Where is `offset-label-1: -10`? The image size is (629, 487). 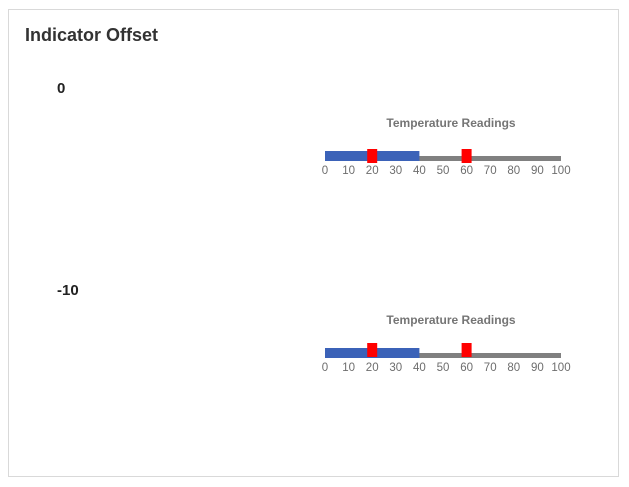 offset-label-1: -10 is located at coordinates (68, 290).